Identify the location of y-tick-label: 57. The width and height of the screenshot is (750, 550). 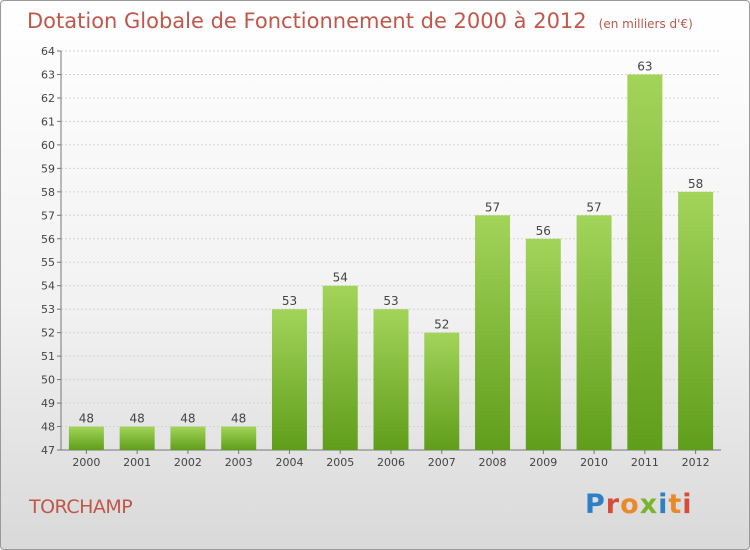
(48, 215).